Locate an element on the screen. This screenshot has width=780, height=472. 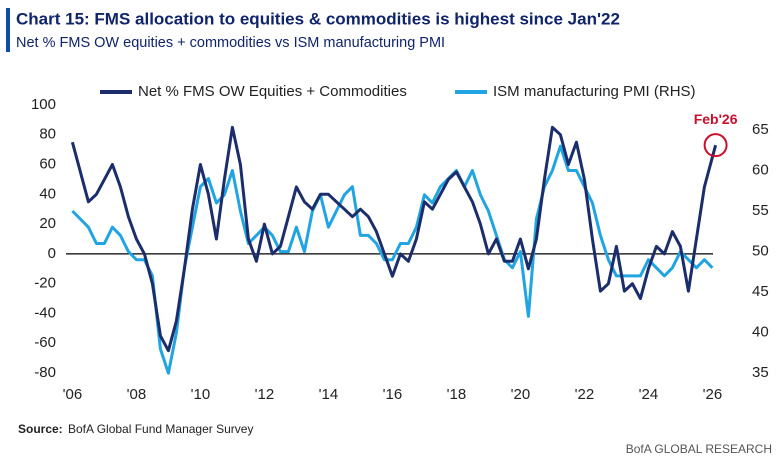
x-tick-label: '12 is located at coordinates (265, 394).